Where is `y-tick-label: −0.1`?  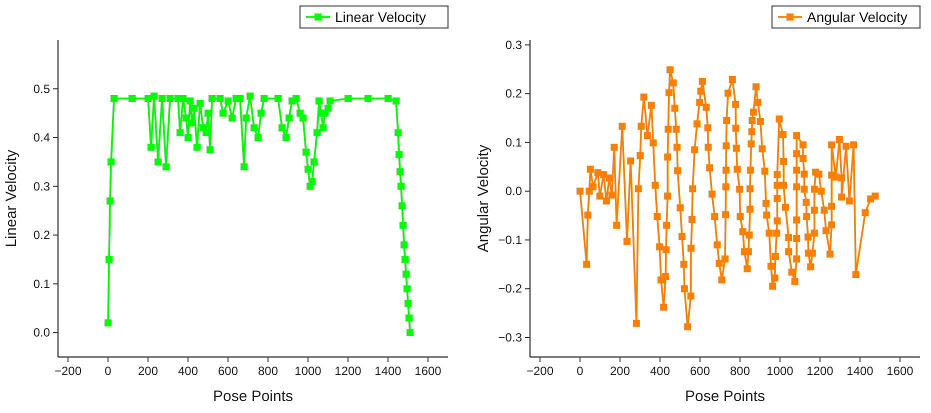
y-tick-label: −0.1 is located at coordinates (510, 239).